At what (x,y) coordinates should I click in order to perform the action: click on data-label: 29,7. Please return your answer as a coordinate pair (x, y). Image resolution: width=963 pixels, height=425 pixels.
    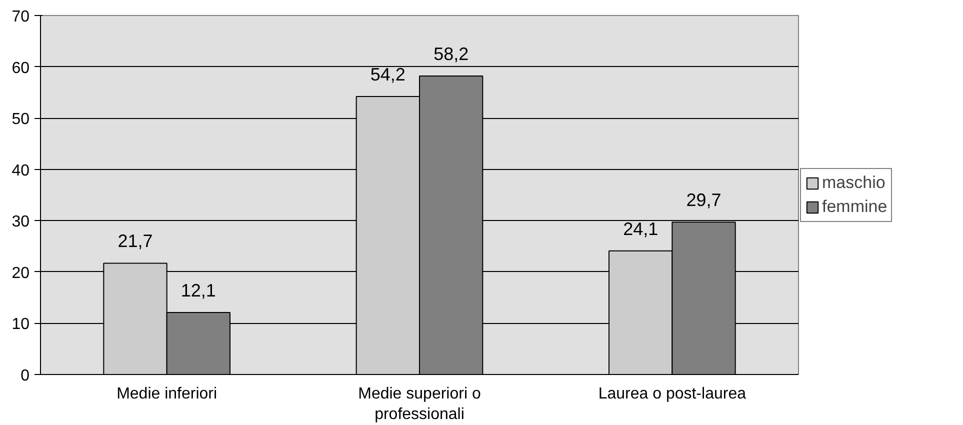
    Looking at the image, I should click on (704, 200).